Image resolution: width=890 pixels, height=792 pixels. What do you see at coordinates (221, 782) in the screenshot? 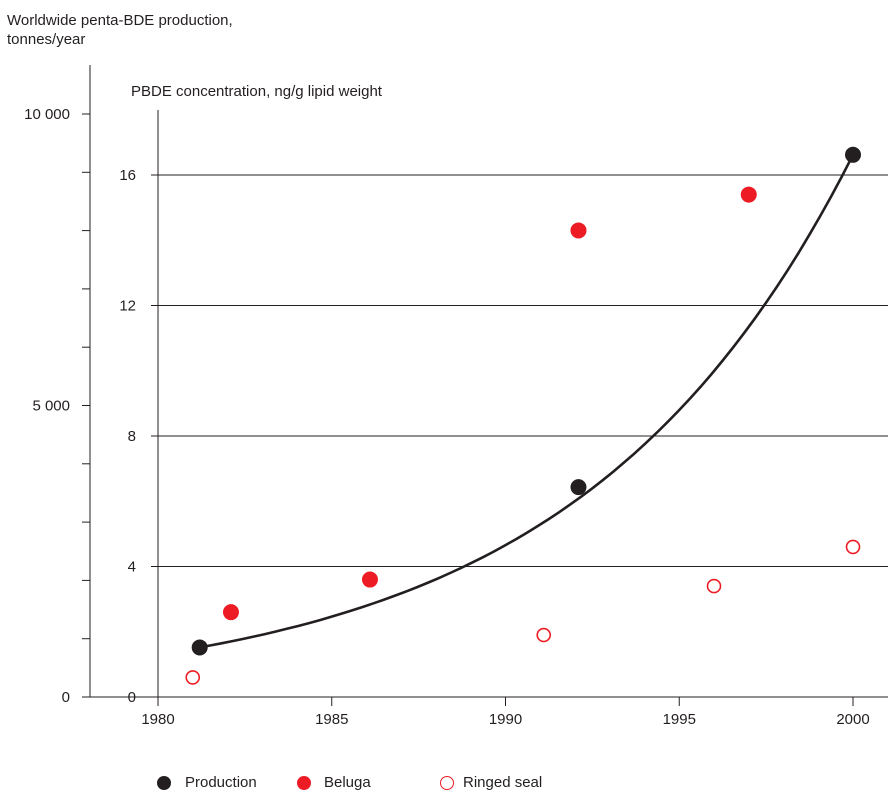
I see `legend-production-label: Production` at bounding box center [221, 782].